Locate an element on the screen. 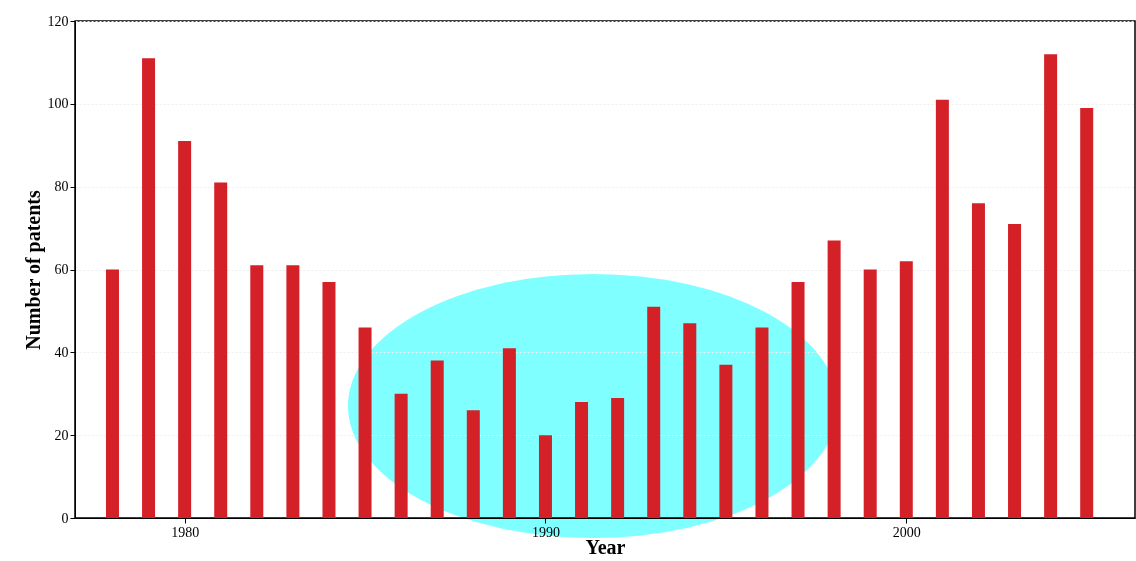 This screenshot has width=1136, height=561. x-tick-label: 2000 is located at coordinates (906, 532).